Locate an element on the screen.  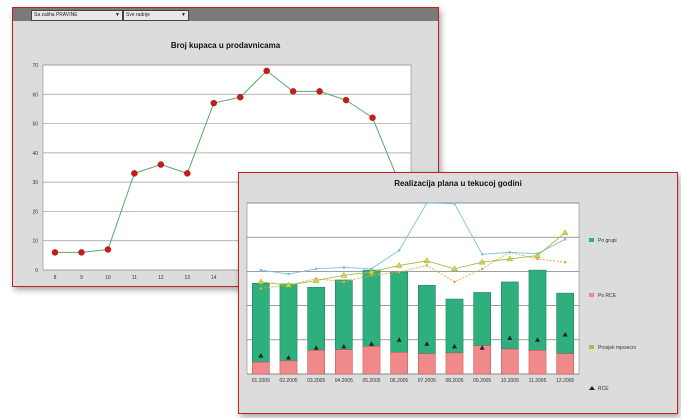
x-tick-label: 03.2005 is located at coordinates (316, 381).